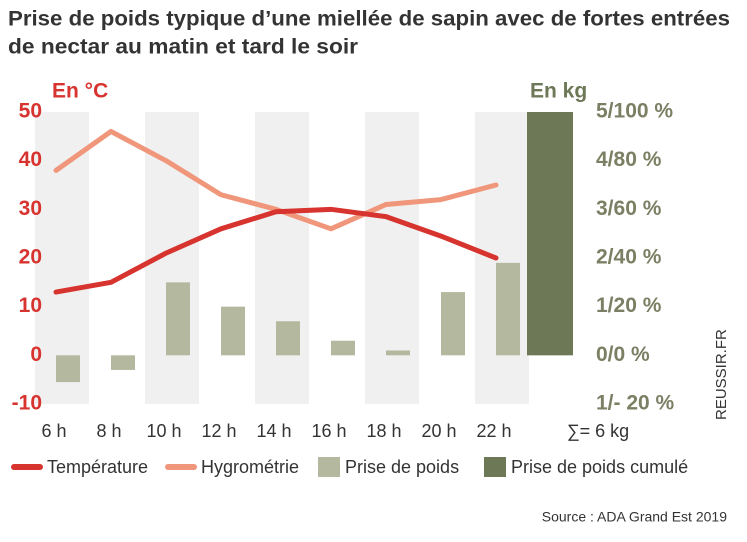  What do you see at coordinates (30, 257) in the screenshot?
I see `y-tick-label: 20` at bounding box center [30, 257].